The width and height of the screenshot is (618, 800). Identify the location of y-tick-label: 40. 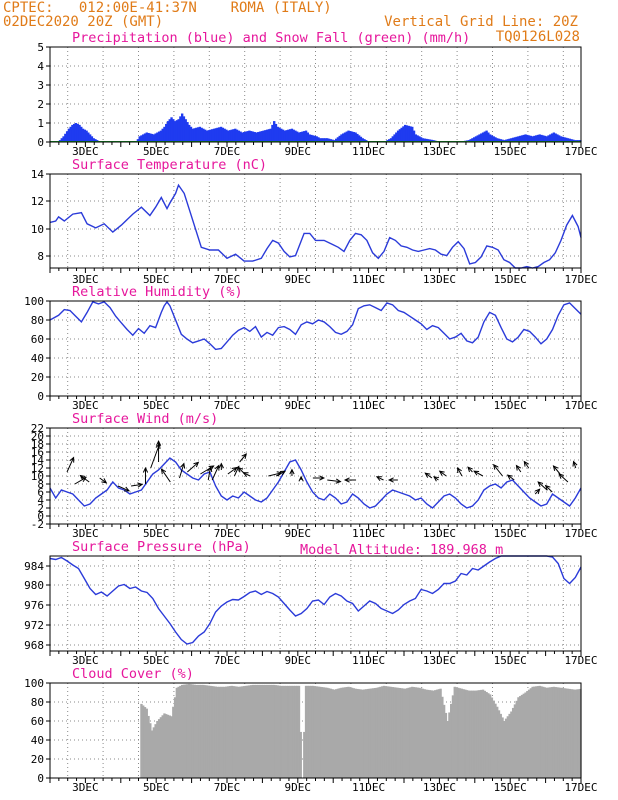
(37, 740).